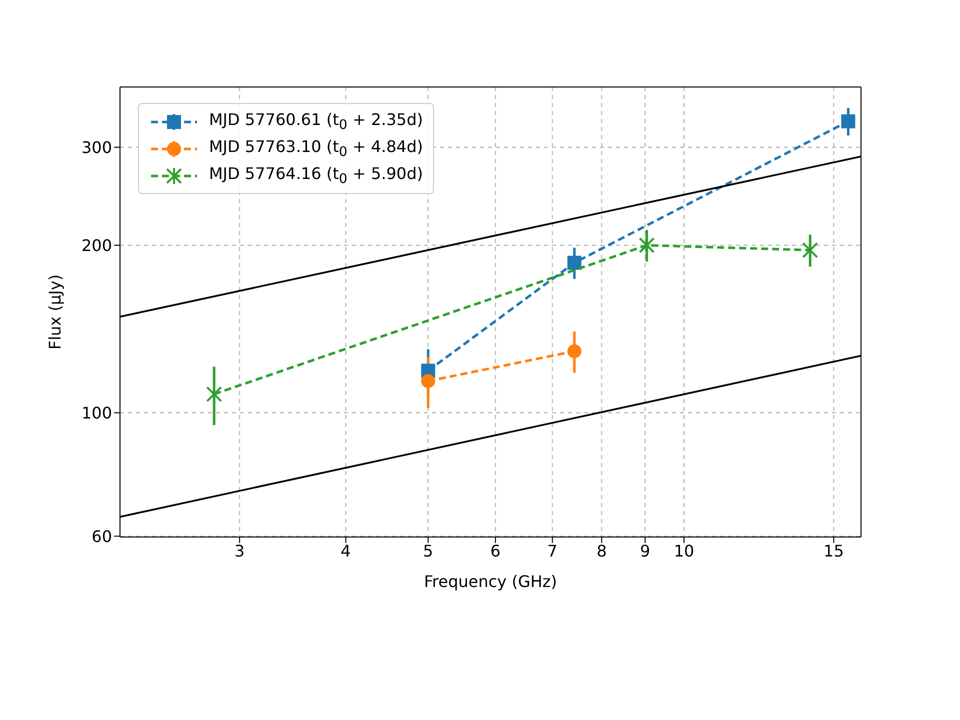 Image resolution: width=960 pixels, height=720 pixels. I want to click on y-tick-label: 200, so click(96, 245).